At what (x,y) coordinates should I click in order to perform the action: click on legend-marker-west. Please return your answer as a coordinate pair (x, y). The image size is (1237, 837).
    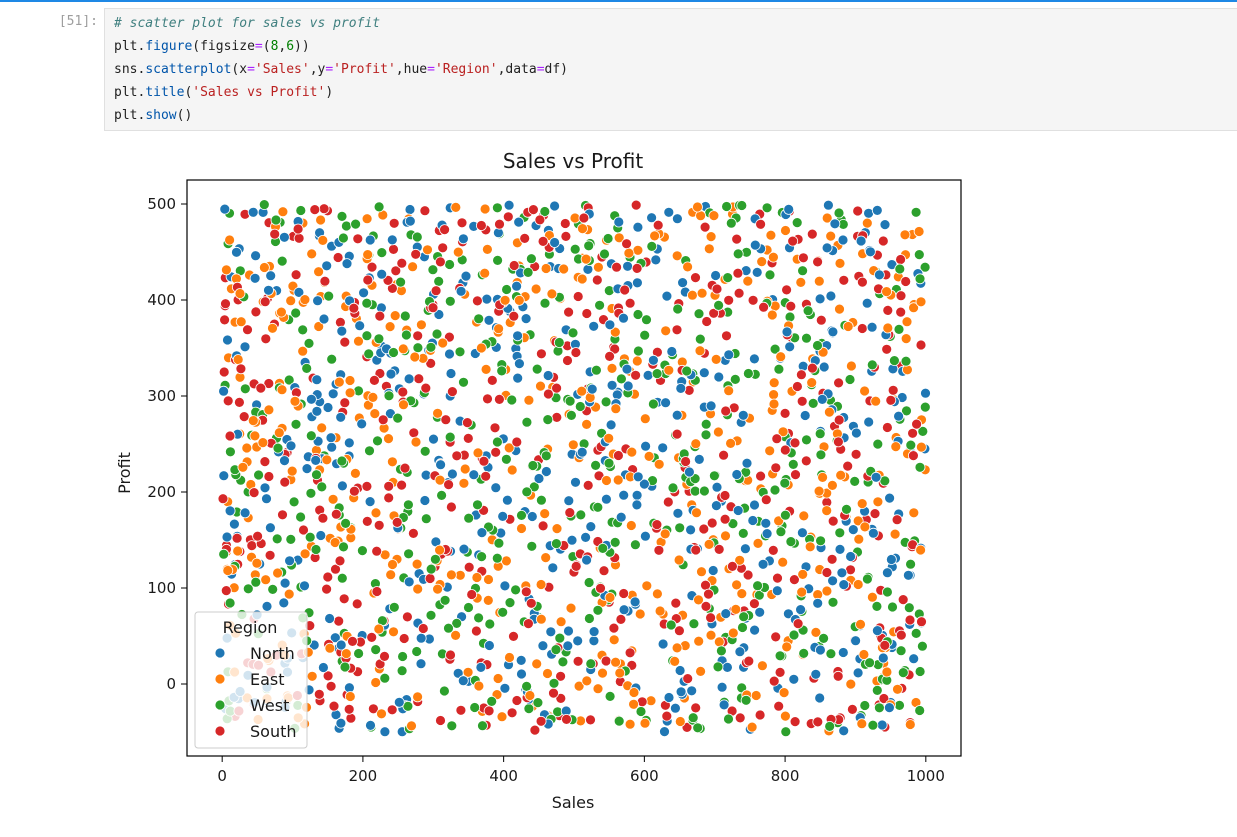
    Looking at the image, I should click on (220, 705).